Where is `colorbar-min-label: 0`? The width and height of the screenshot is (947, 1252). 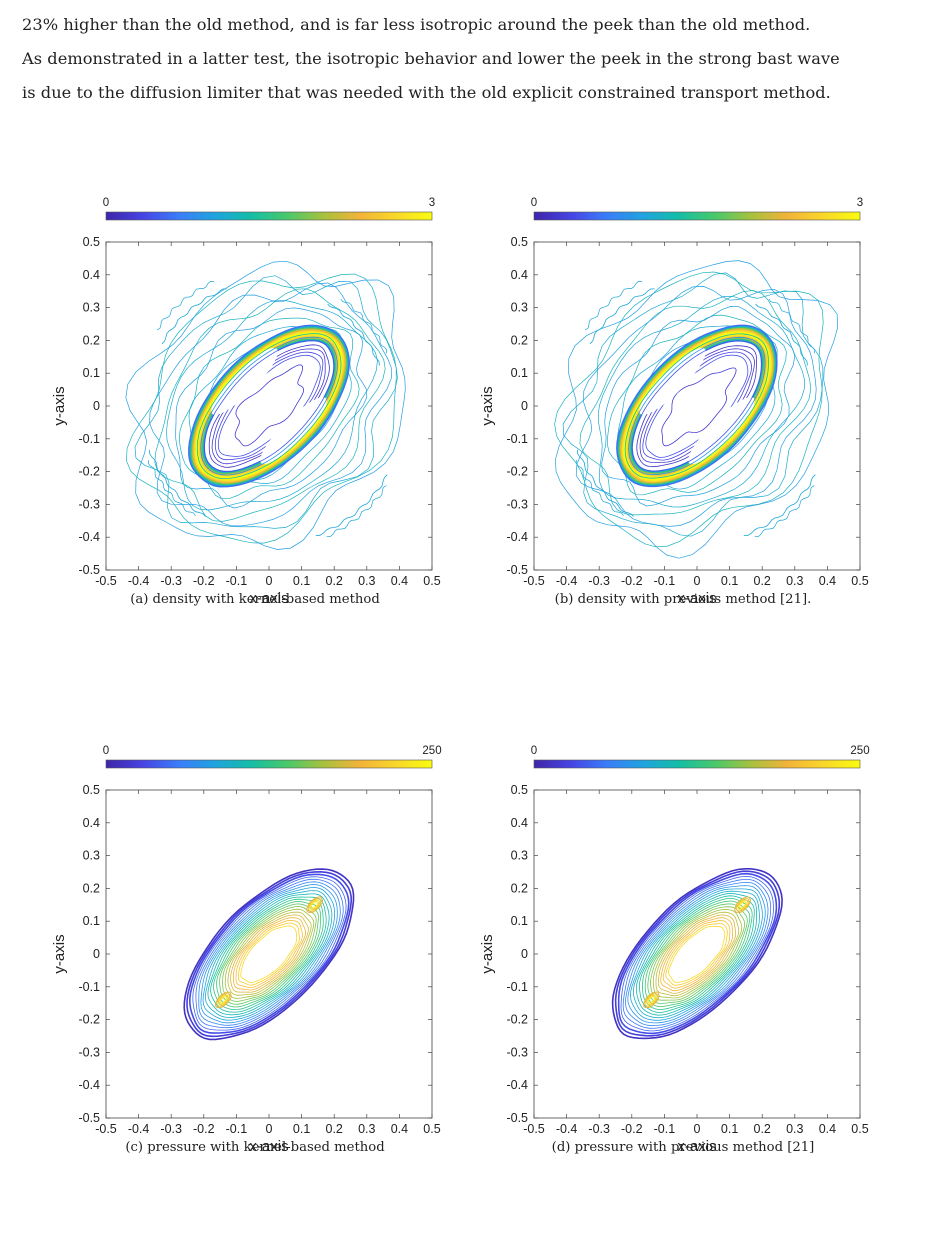 colorbar-min-label: 0 is located at coordinates (106, 203).